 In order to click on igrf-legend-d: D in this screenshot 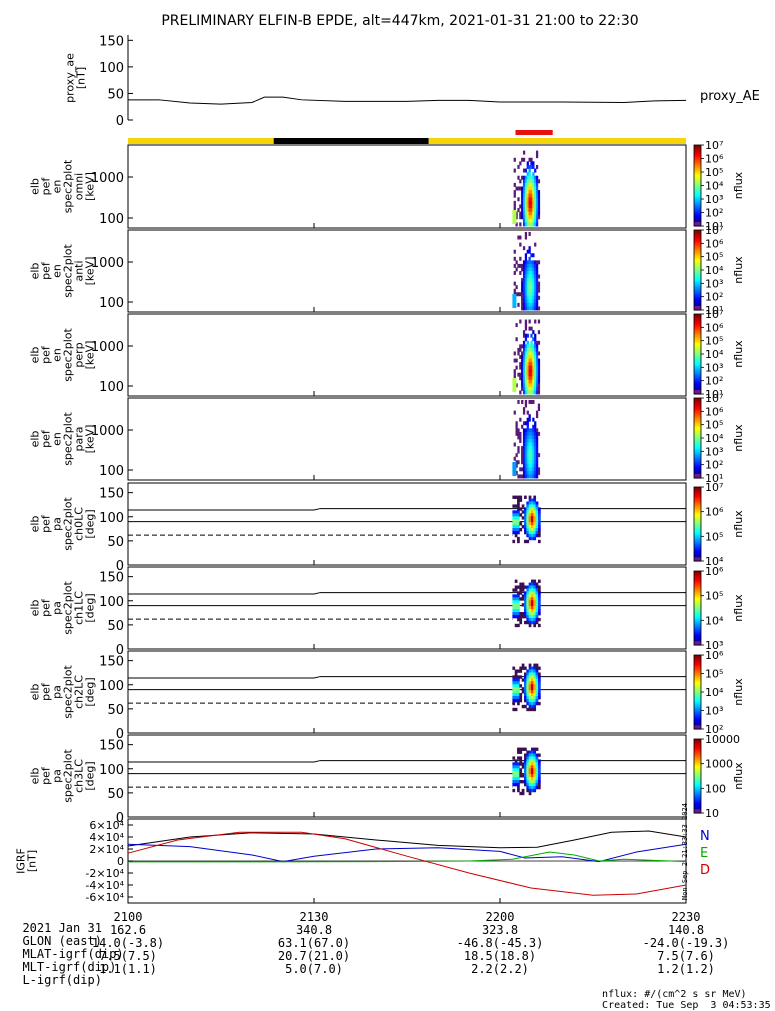, I will do `click(705, 870)`.